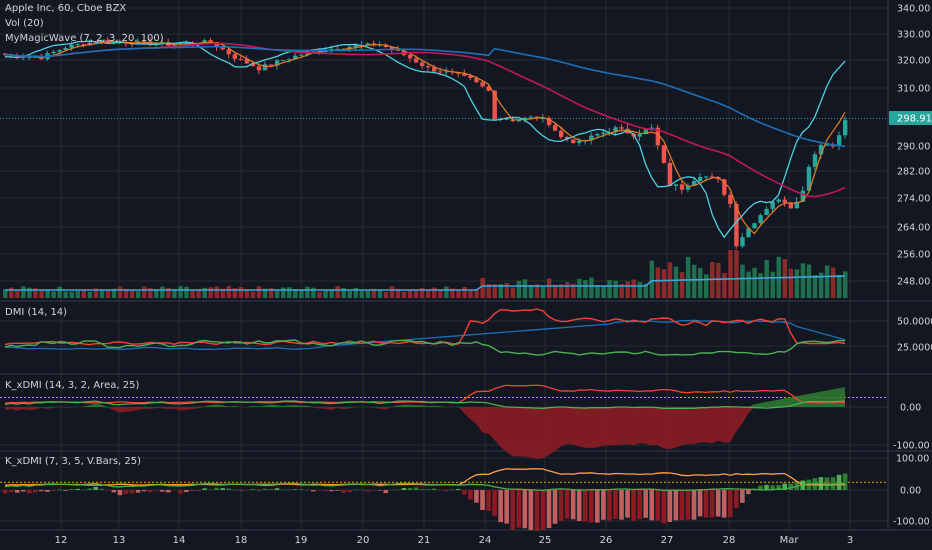  Describe the element at coordinates (911, 522) in the screenshot. I see `kx-bars-tick: -100.00` at that location.